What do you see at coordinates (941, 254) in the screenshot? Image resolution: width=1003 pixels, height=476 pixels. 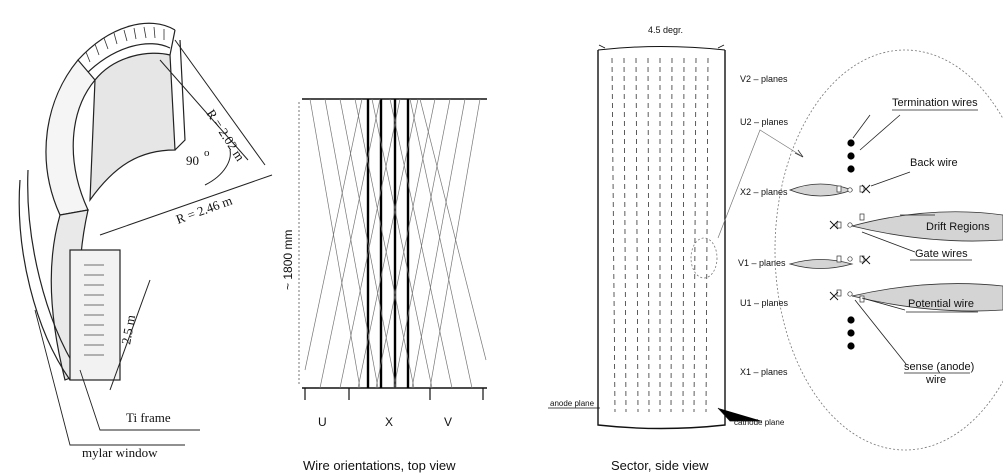 I see `gate-wires-label: Gate wires` at bounding box center [941, 254].